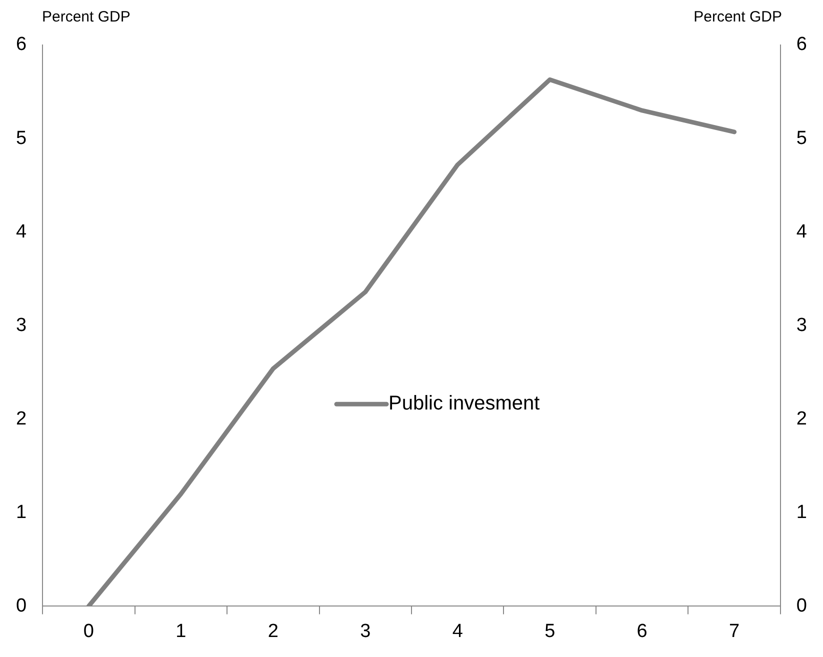 This screenshot has height=657, width=823. I want to click on y-tick-label: 1, so click(21, 512).